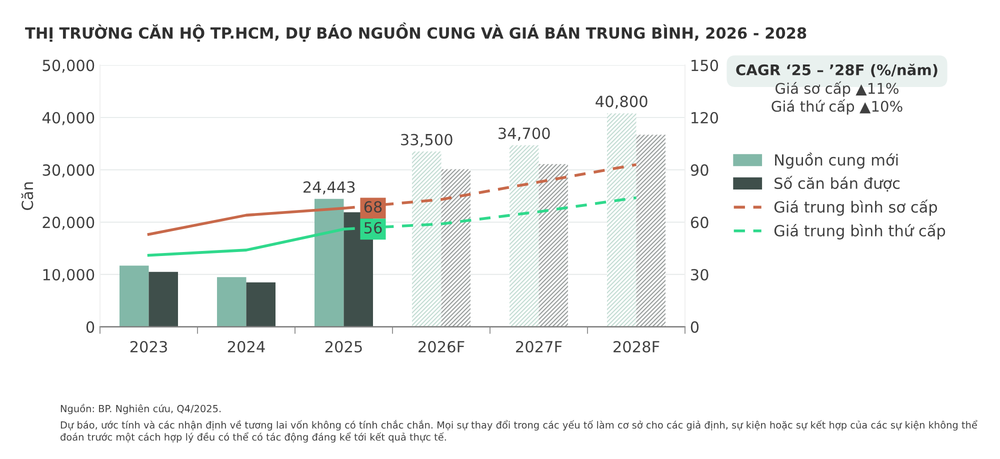  Describe the element at coordinates (837, 89) in the screenshot. I see `text: Giá sơ cấp ▲11%` at that location.